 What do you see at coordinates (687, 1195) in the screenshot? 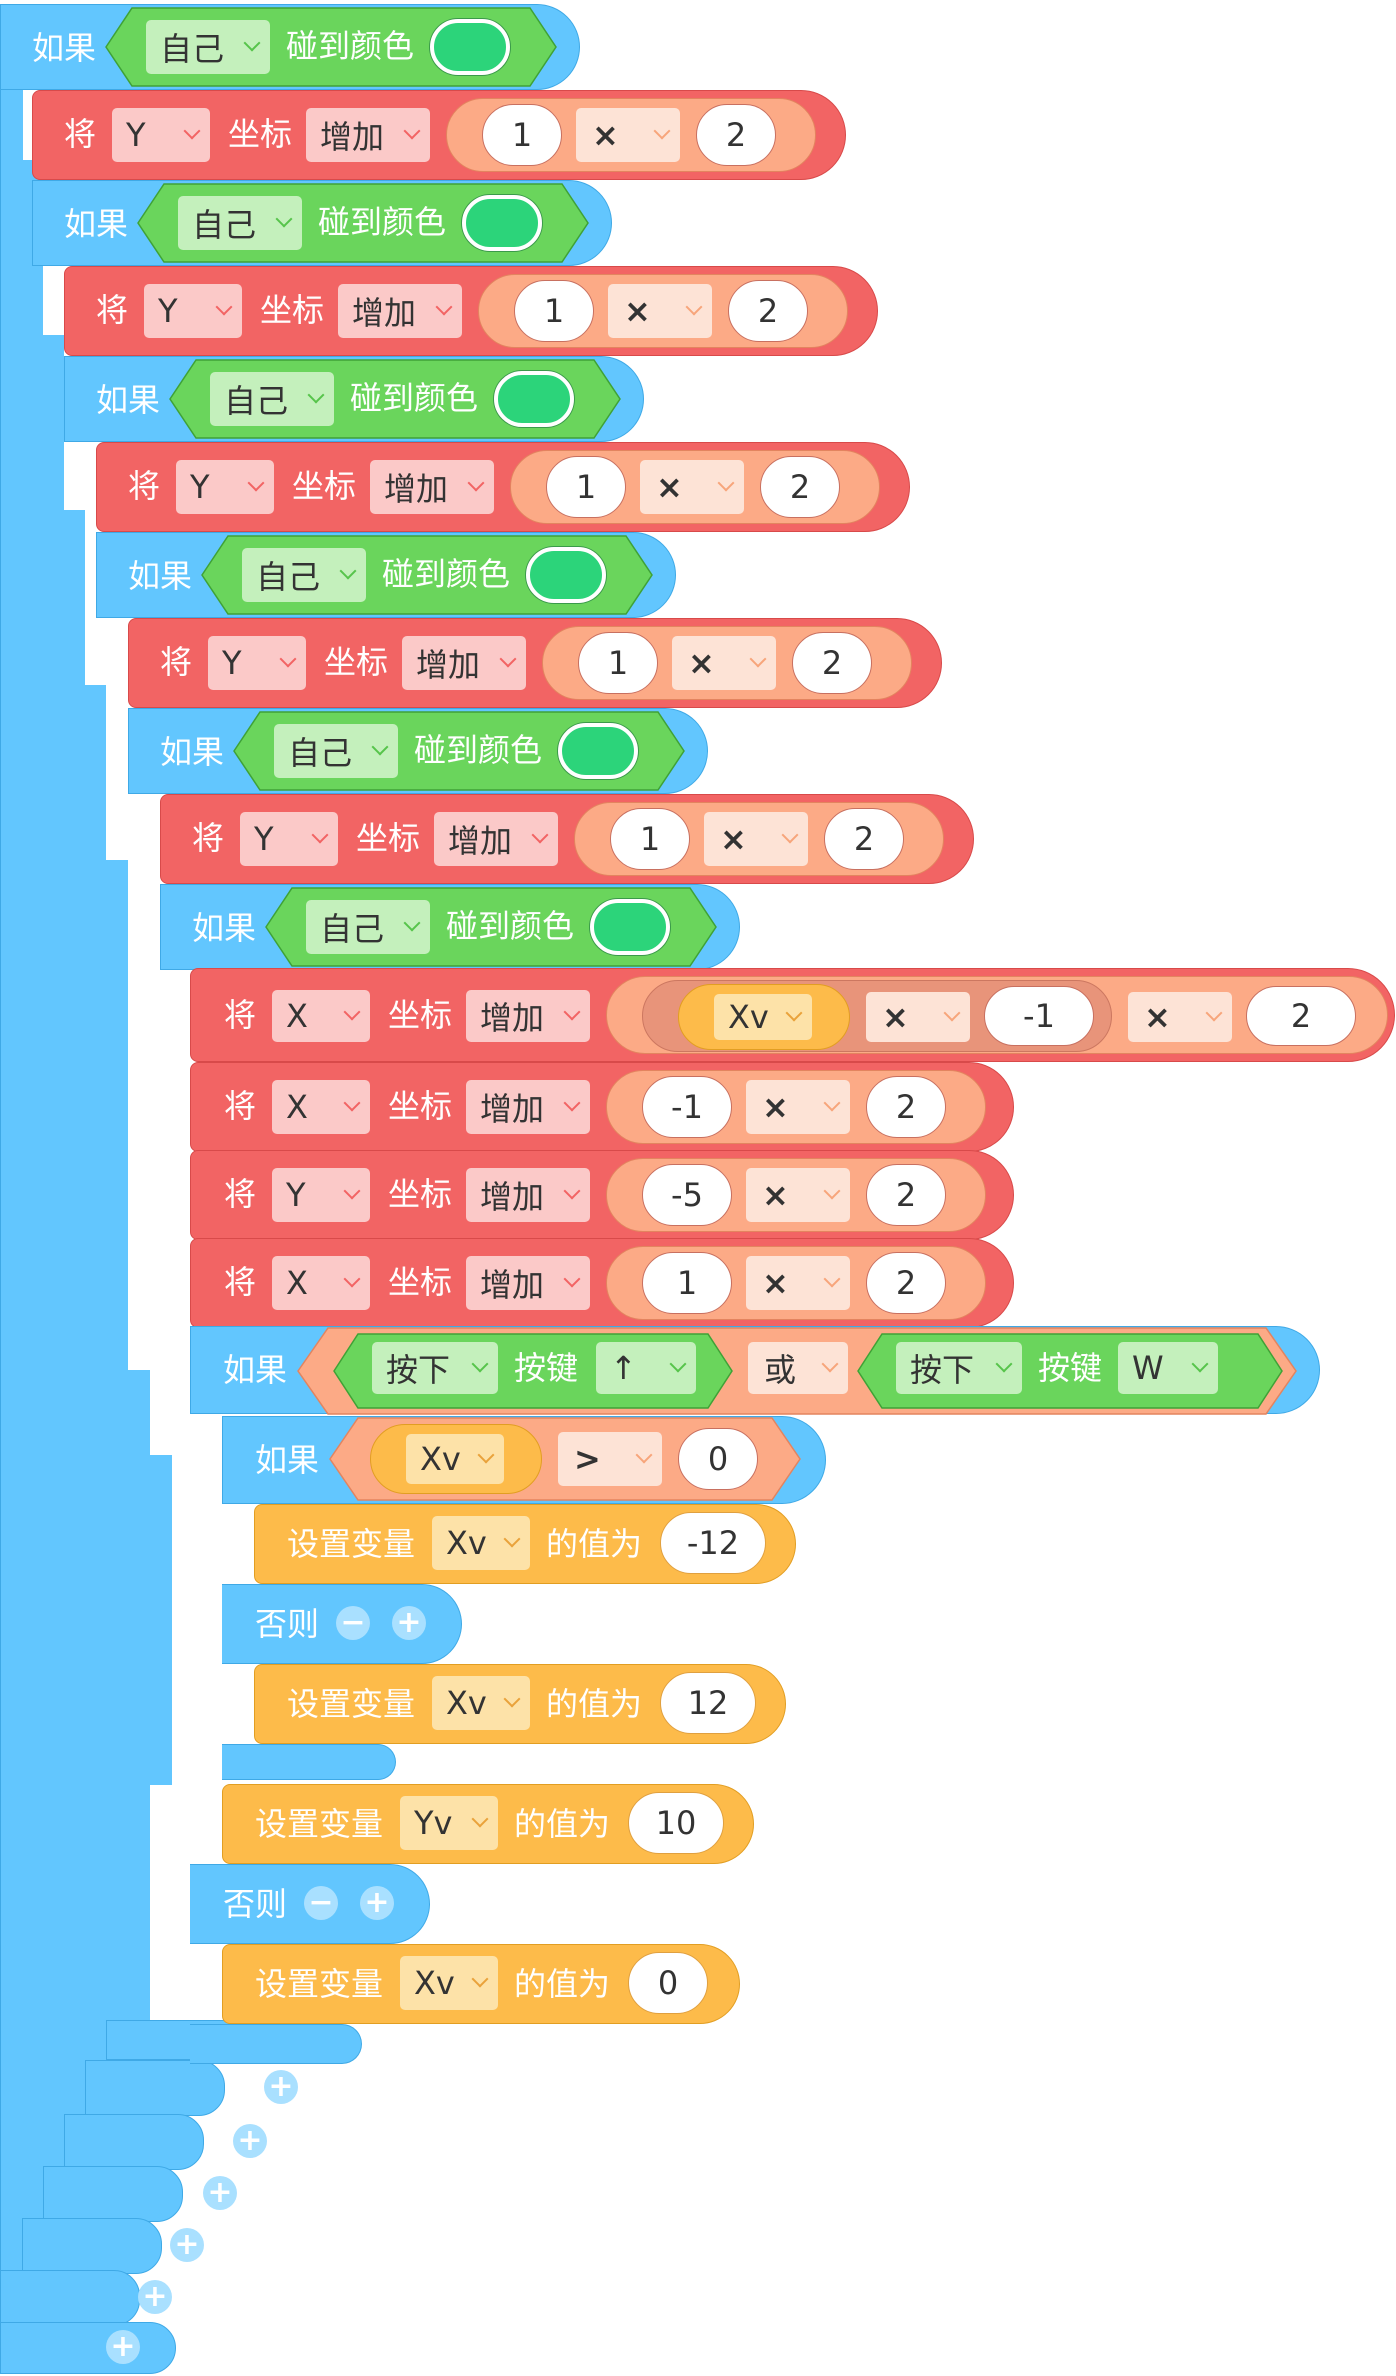
I see `number-input: -5` at bounding box center [687, 1195].